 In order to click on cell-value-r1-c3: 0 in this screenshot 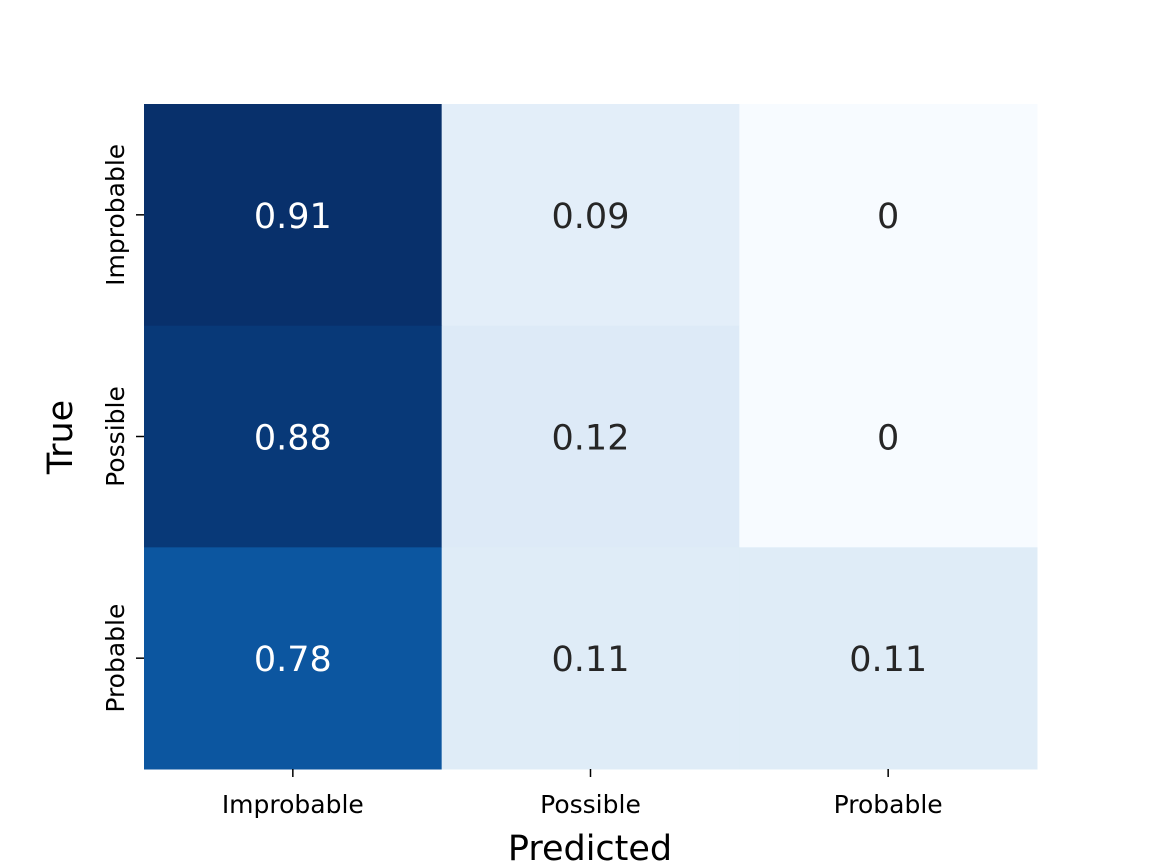, I will do `click(888, 217)`.